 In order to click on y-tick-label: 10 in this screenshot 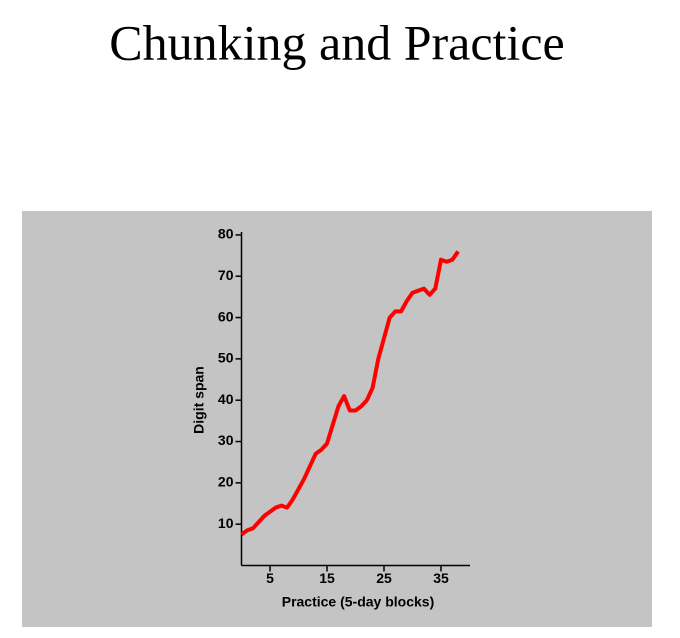, I will do `click(226, 523)`.